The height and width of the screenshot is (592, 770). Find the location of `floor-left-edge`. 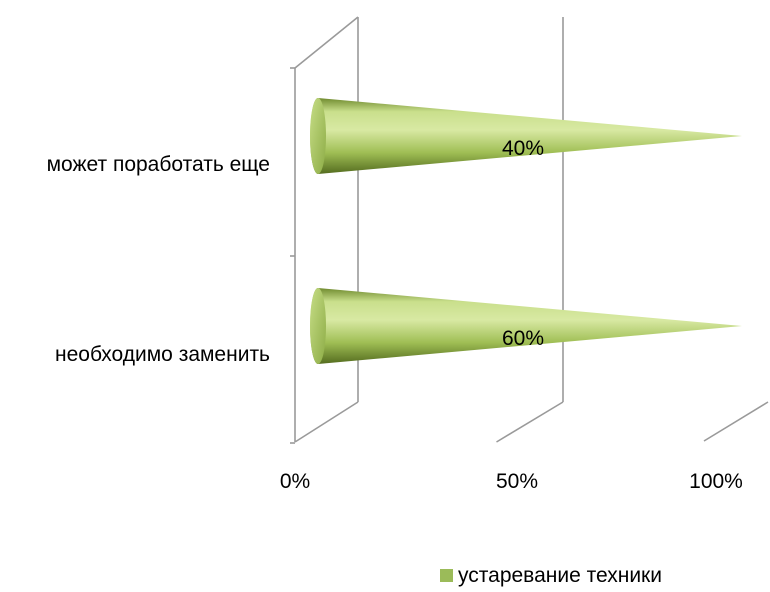

floor-left-edge is located at coordinates (326, 422).